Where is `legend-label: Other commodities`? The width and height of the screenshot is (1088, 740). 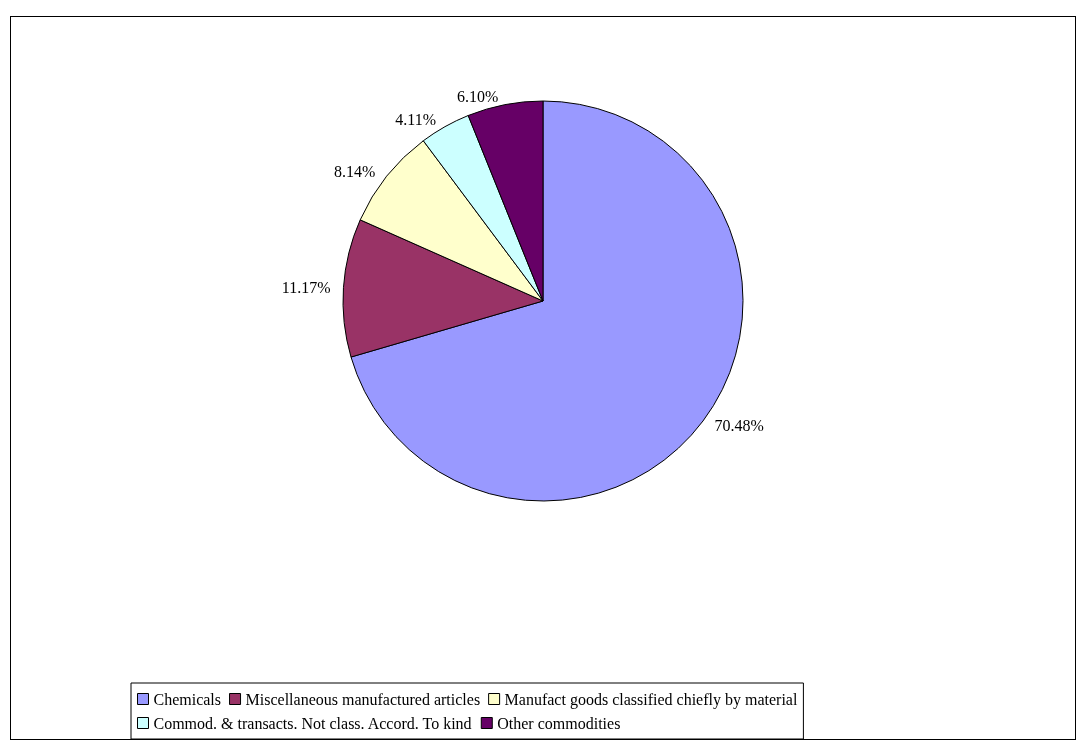
legend-label: Other commodities is located at coordinates (559, 723).